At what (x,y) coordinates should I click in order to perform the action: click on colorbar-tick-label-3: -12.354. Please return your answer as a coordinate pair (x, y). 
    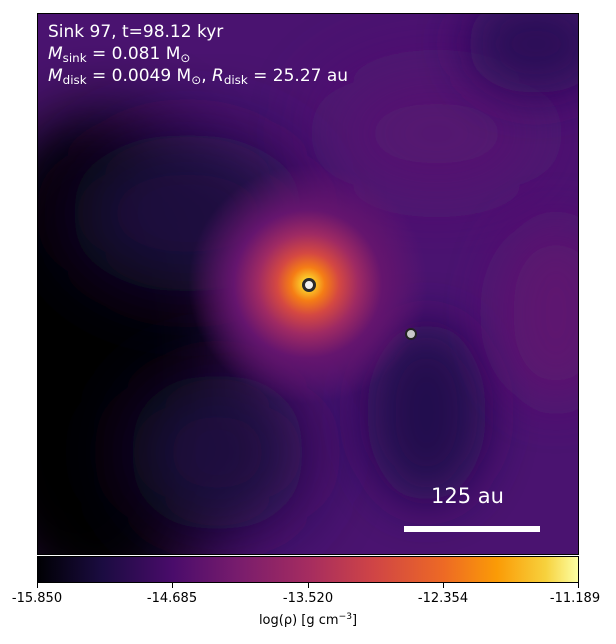
    Looking at the image, I should click on (443, 598).